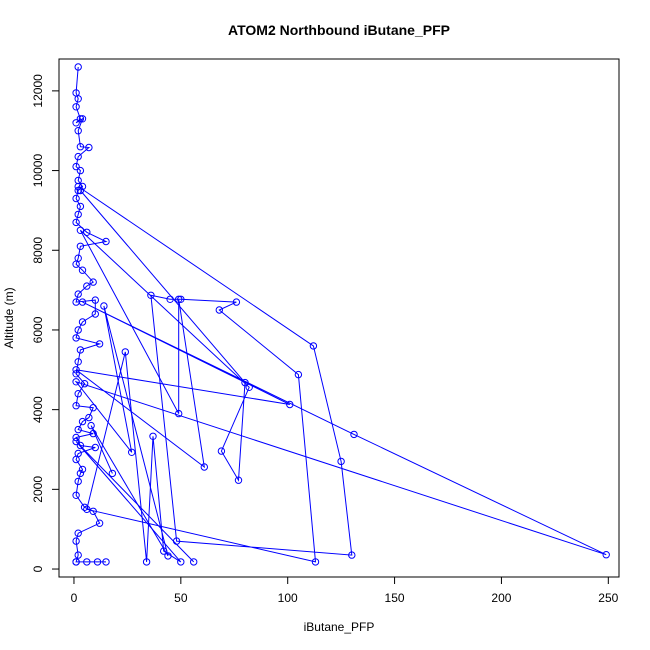  Describe the element at coordinates (9, 317) in the screenshot. I see `y-axis-label: Altitude (m)` at that location.